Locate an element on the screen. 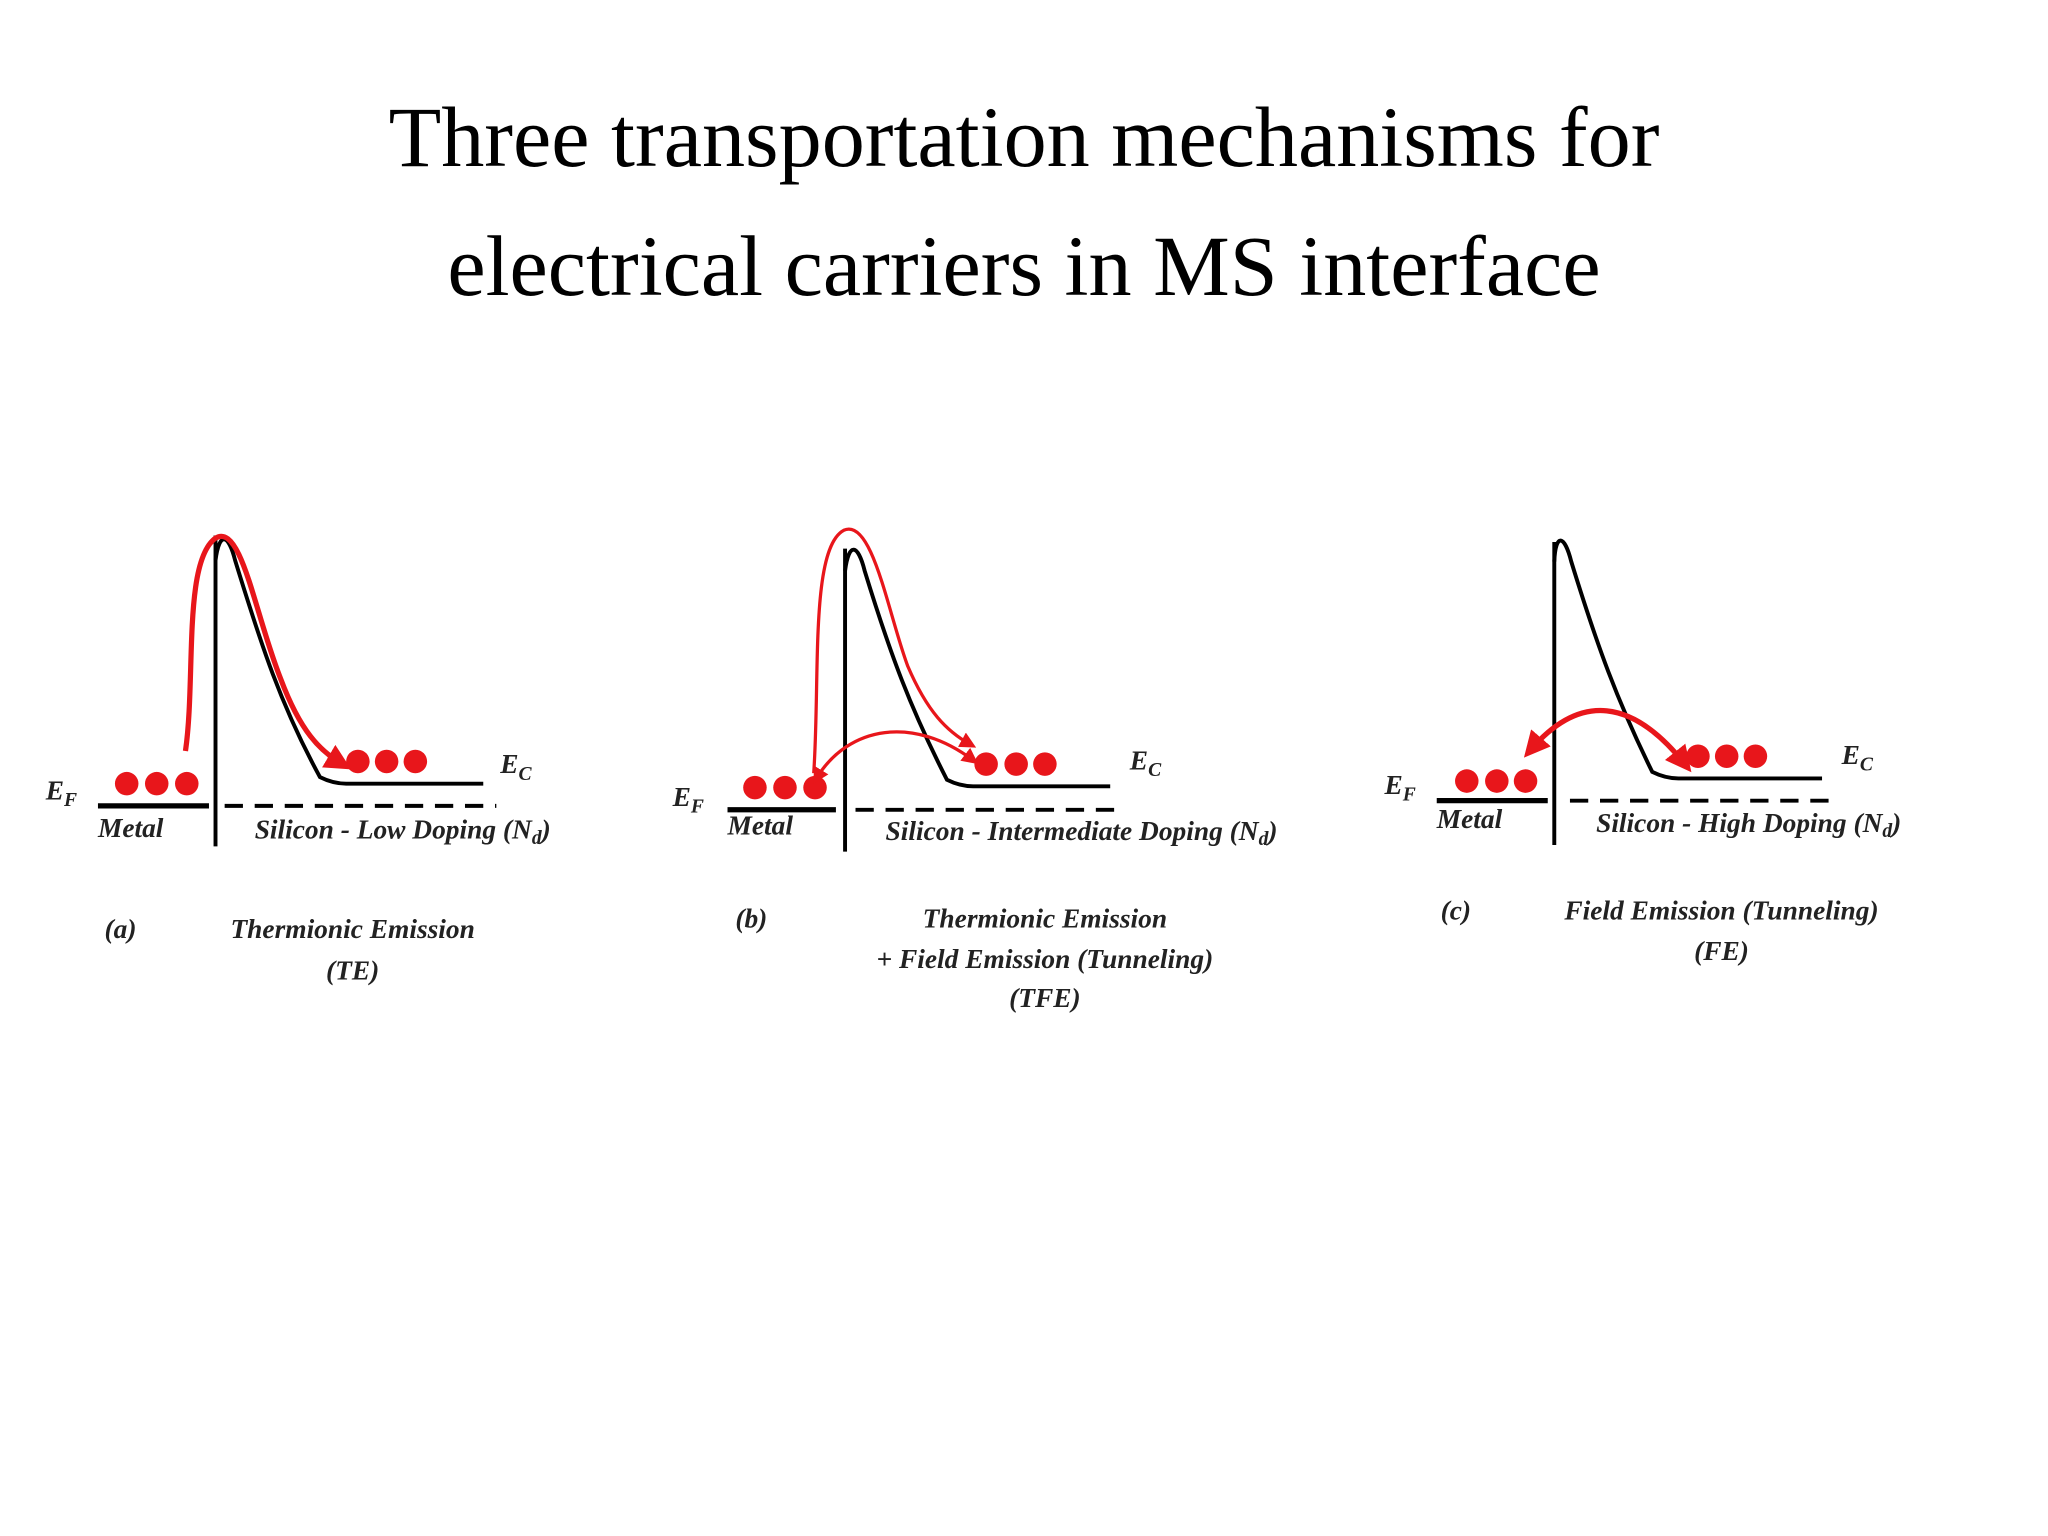  panel-letter: (a) is located at coordinates (120, 929).